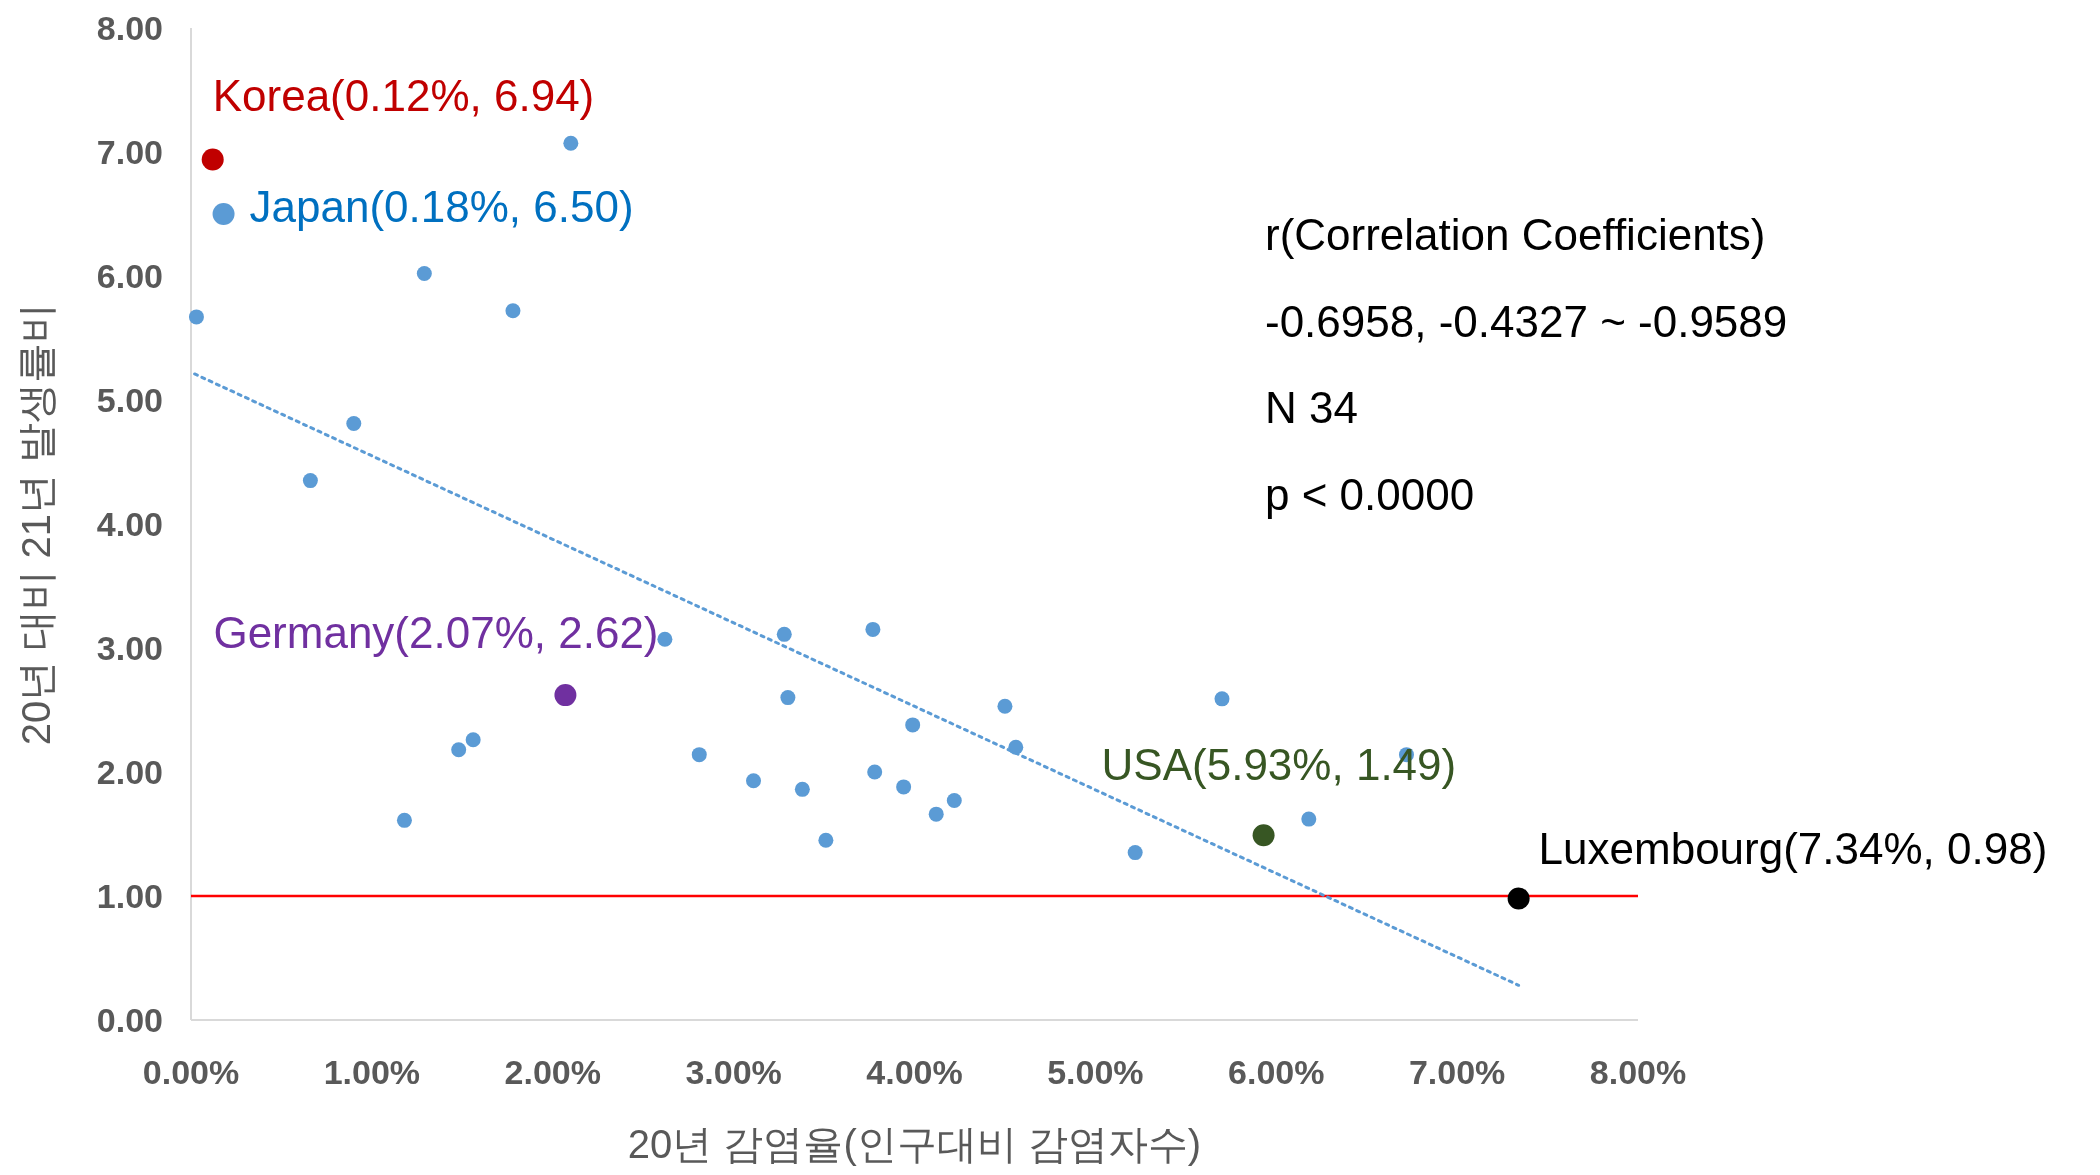  Describe the element at coordinates (436, 633) in the screenshot. I see `annotation: Germany(2.07%, 2.62)` at that location.